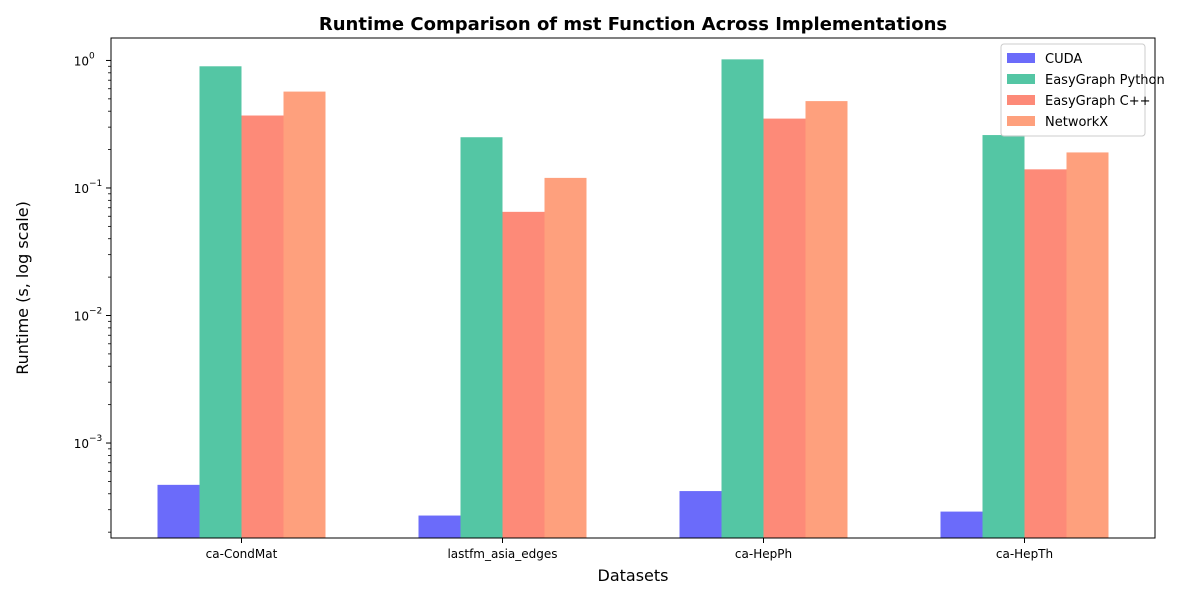 Image resolution: width=1200 pixels, height=600 pixels. Describe the element at coordinates (1045, 353) in the screenshot. I see `bar-easygraph-c--3` at that location.